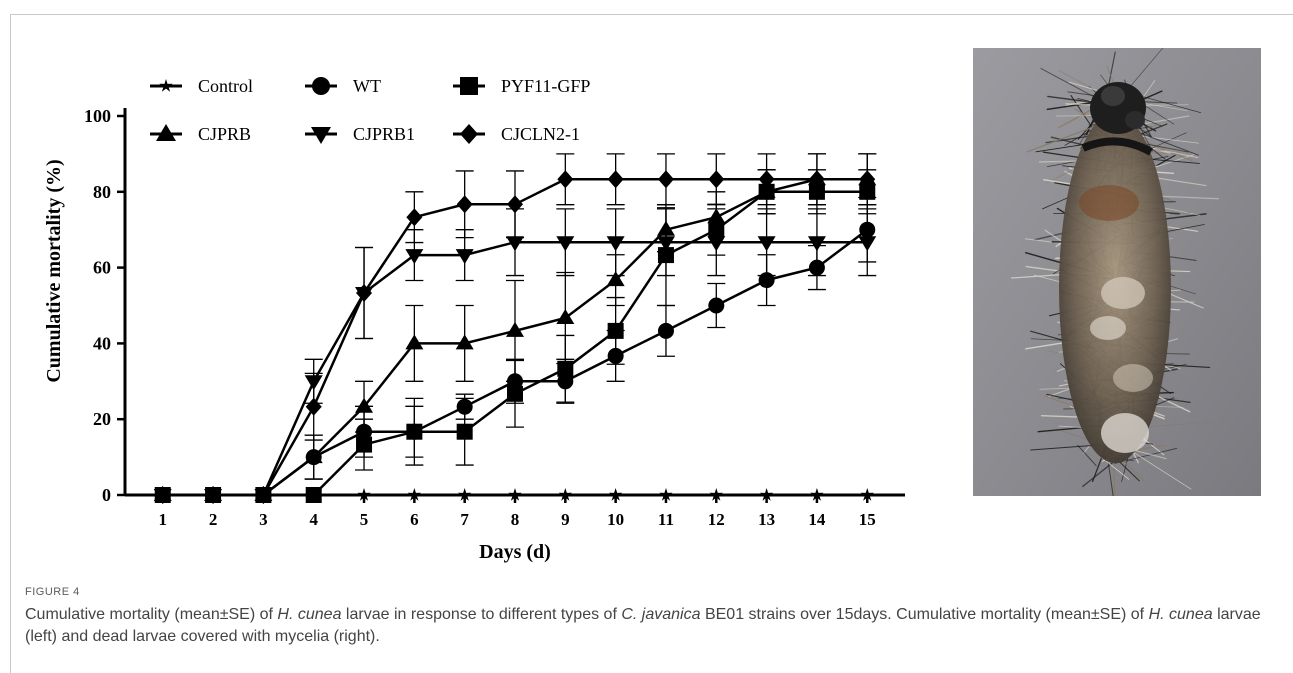 The height and width of the screenshot is (673, 1293). Describe the element at coordinates (263, 519) in the screenshot. I see `x-tick-label: 3` at that location.